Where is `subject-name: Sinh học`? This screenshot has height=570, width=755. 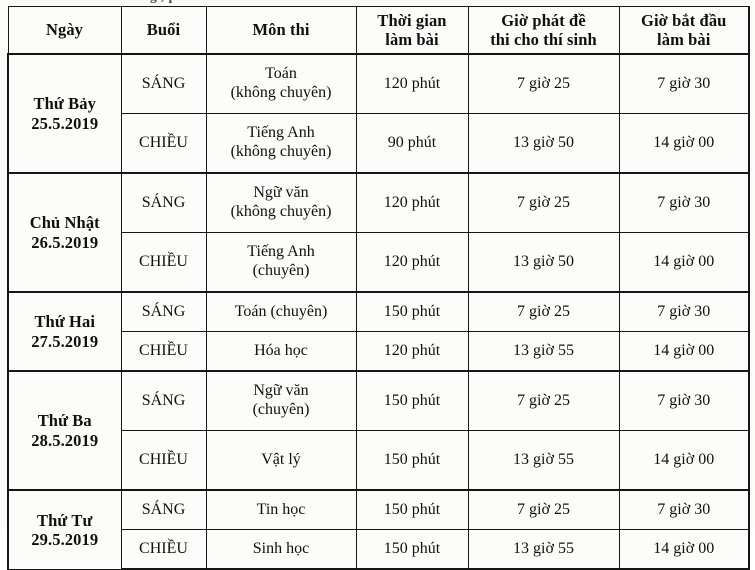
subject-name: Sinh học is located at coordinates (281, 548).